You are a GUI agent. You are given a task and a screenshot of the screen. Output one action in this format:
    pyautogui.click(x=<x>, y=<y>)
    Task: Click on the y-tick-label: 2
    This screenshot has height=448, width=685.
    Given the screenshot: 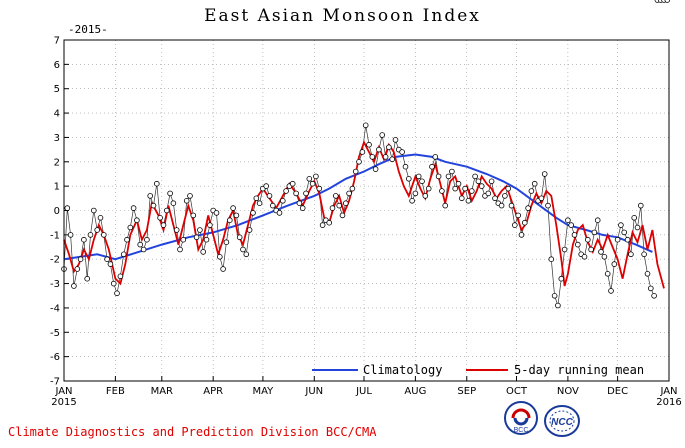 What is the action you would take?
    pyautogui.click(x=57, y=162)
    